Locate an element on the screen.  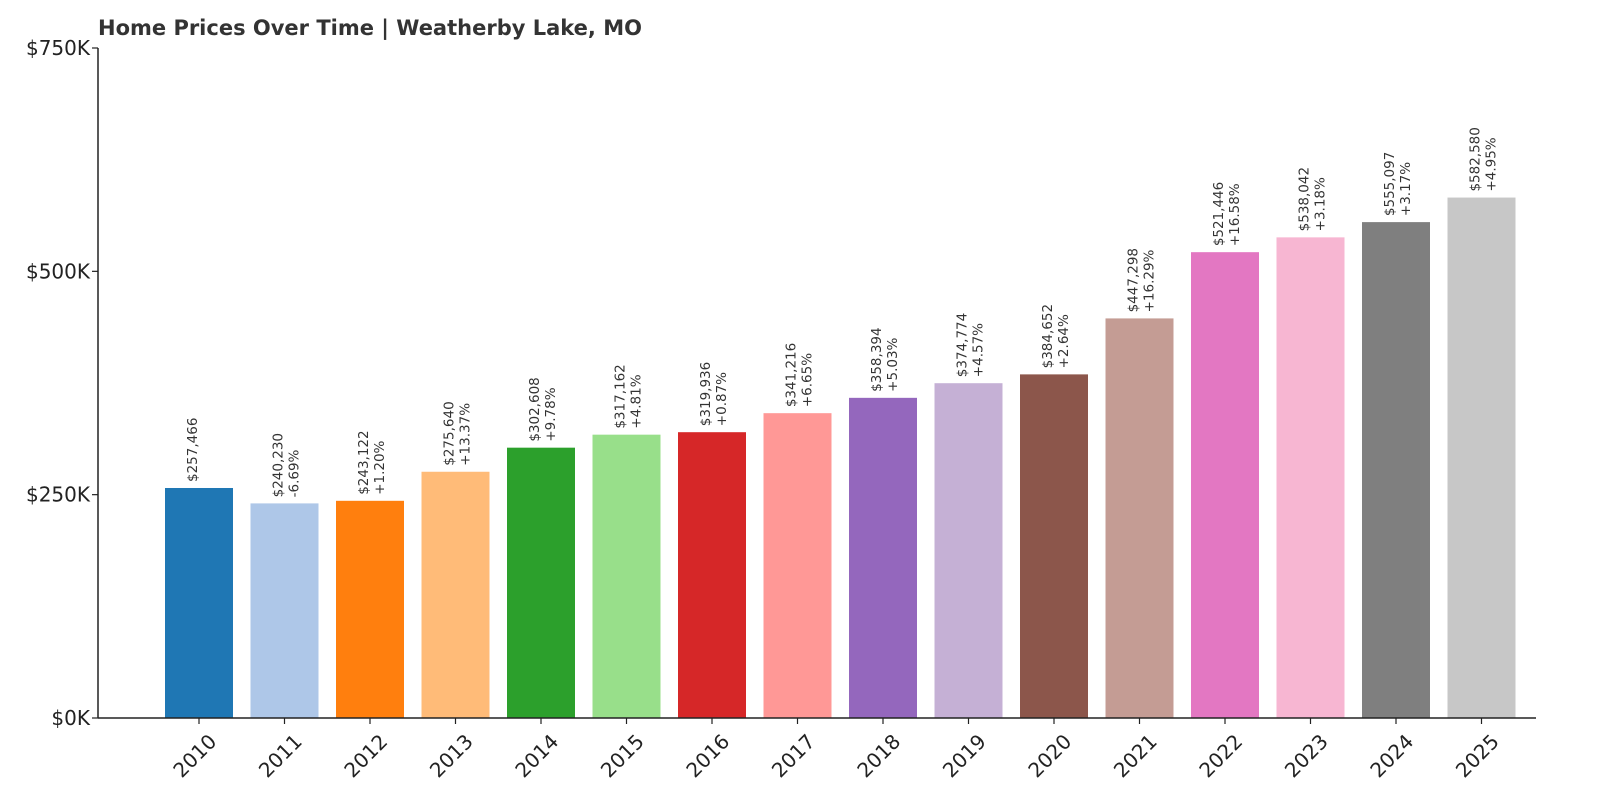
bar-2010 is located at coordinates (199, 602).